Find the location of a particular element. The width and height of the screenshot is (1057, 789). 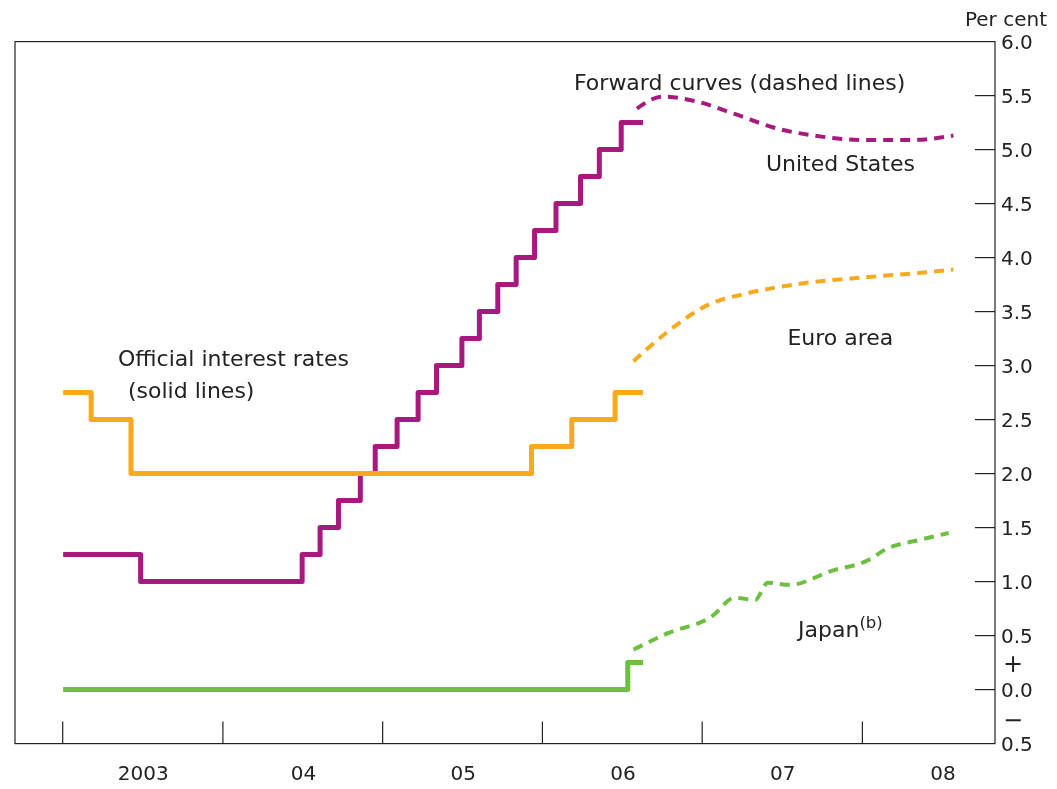

annotation: Official interest rates (solid lines) is located at coordinates (233, 374).